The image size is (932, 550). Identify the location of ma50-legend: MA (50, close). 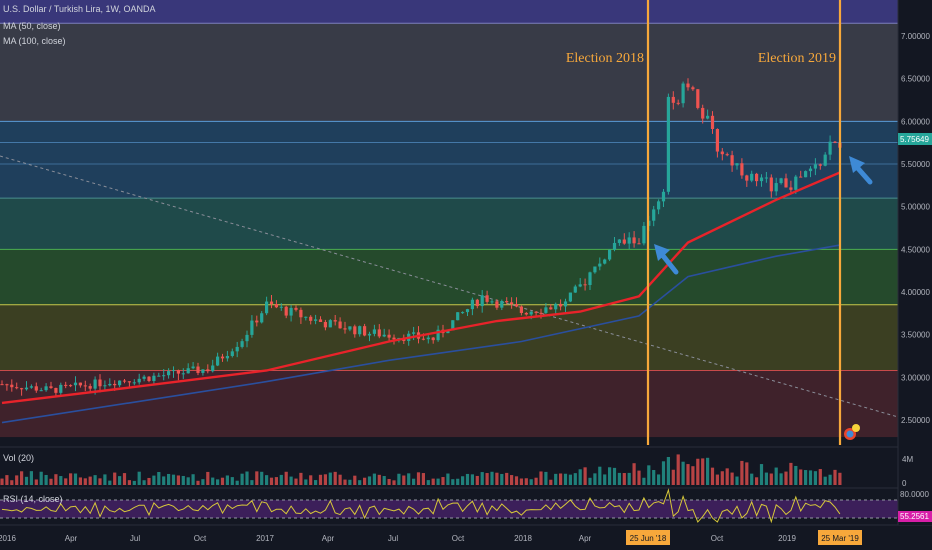
(32, 26).